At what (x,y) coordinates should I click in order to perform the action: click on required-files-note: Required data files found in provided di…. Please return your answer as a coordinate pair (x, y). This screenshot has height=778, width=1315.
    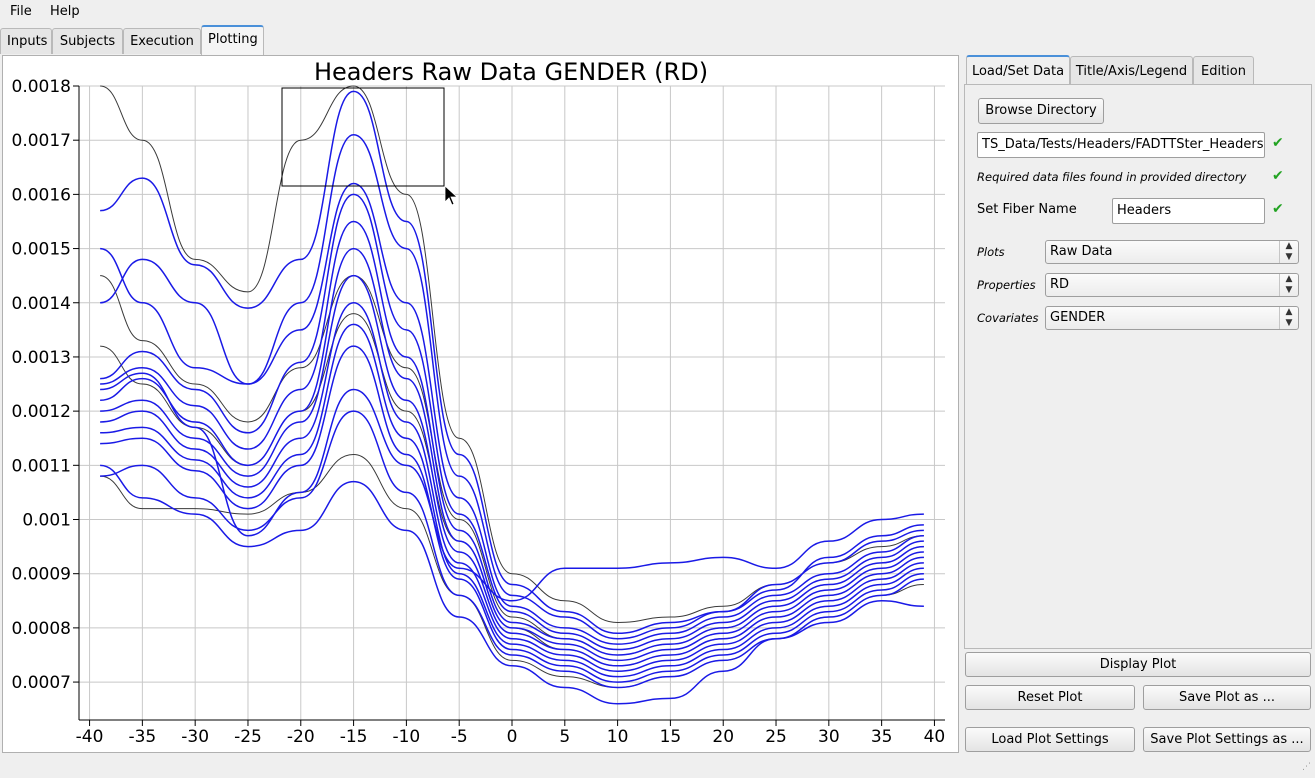
    Looking at the image, I should click on (1112, 177).